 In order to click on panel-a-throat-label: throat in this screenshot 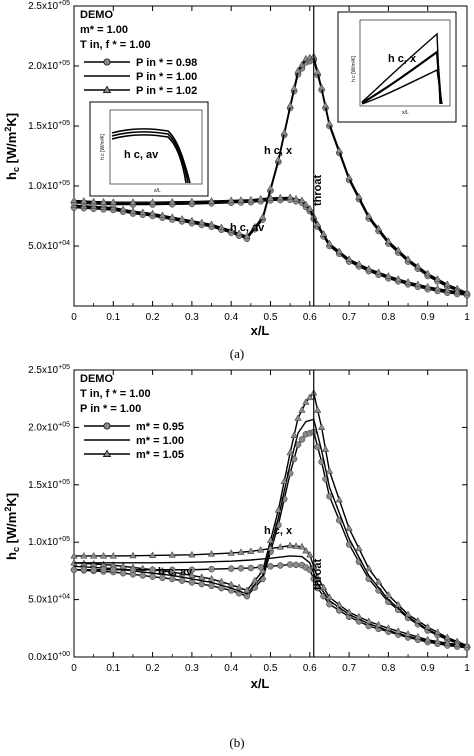, I will do `click(318, 191)`.